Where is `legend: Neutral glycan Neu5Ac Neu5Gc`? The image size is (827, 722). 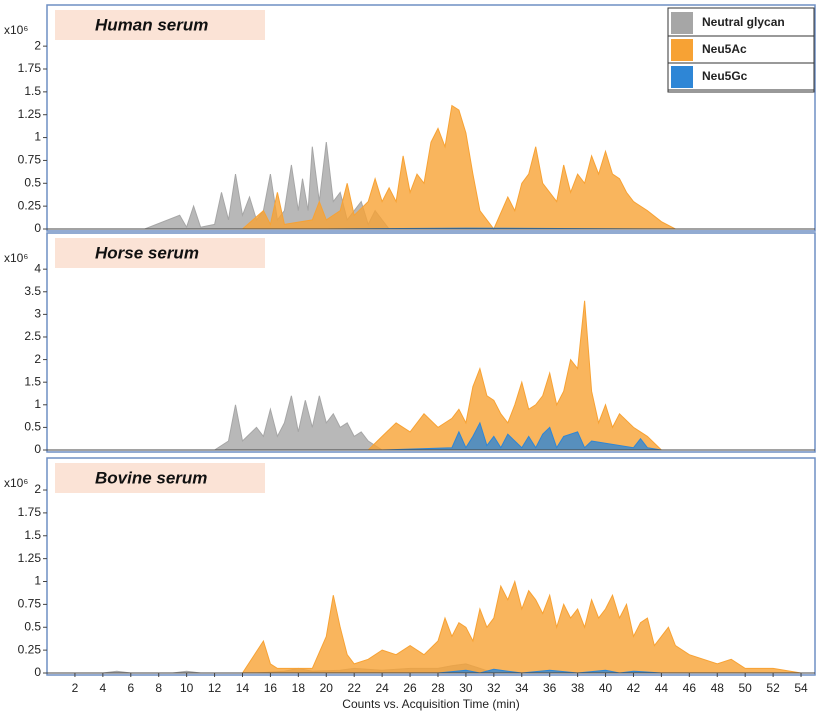
legend: Neutral glycan Neu5Ac Neu5Gc is located at coordinates (741, 50).